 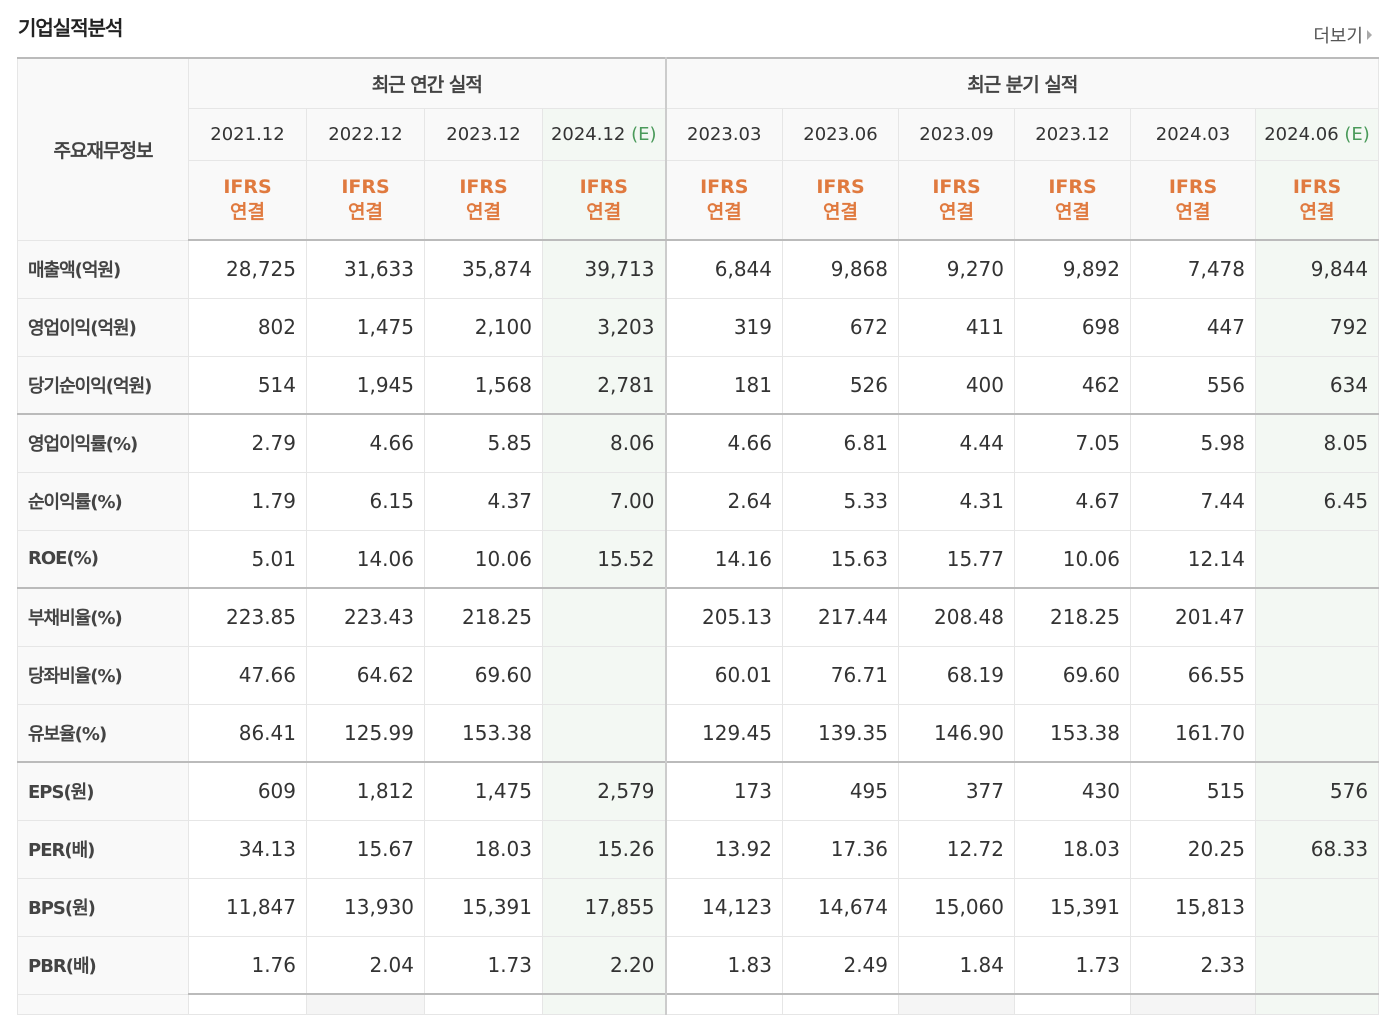 I want to click on value-cell: 698, so click(x=1072, y=327).